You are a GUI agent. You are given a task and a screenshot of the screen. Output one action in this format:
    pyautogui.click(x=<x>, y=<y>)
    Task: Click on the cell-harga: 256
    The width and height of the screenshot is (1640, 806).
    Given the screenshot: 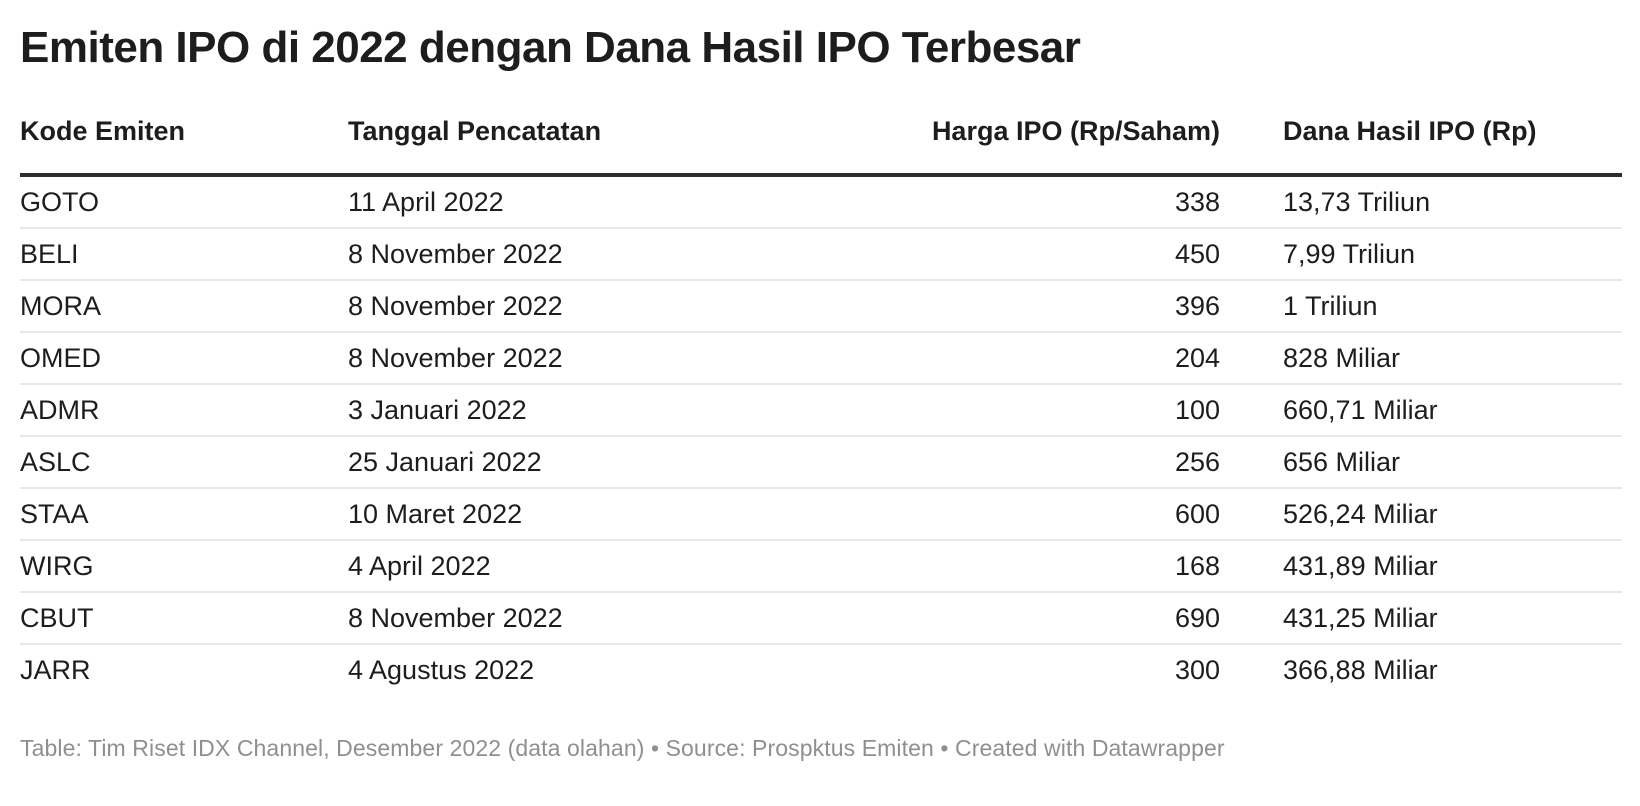 What is the action you would take?
    pyautogui.click(x=1070, y=462)
    